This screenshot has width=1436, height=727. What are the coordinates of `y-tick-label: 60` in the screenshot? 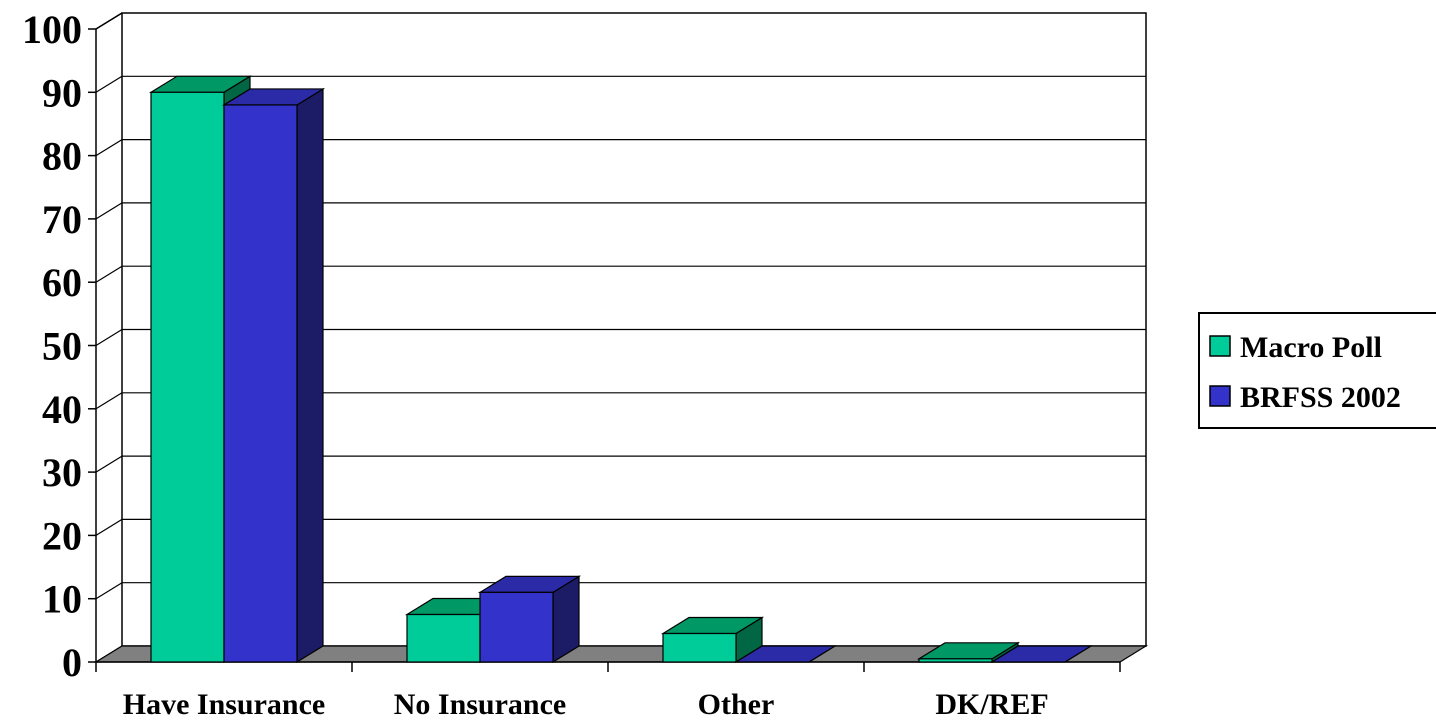 It's located at (62, 282).